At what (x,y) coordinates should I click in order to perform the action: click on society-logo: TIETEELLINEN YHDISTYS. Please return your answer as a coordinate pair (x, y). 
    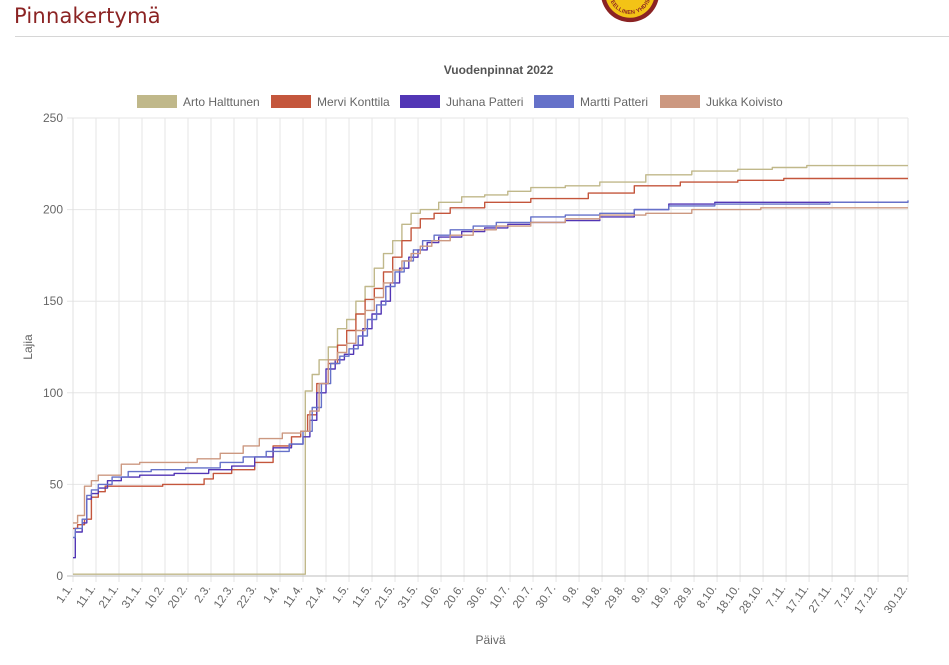
    Looking at the image, I should click on (630, 12).